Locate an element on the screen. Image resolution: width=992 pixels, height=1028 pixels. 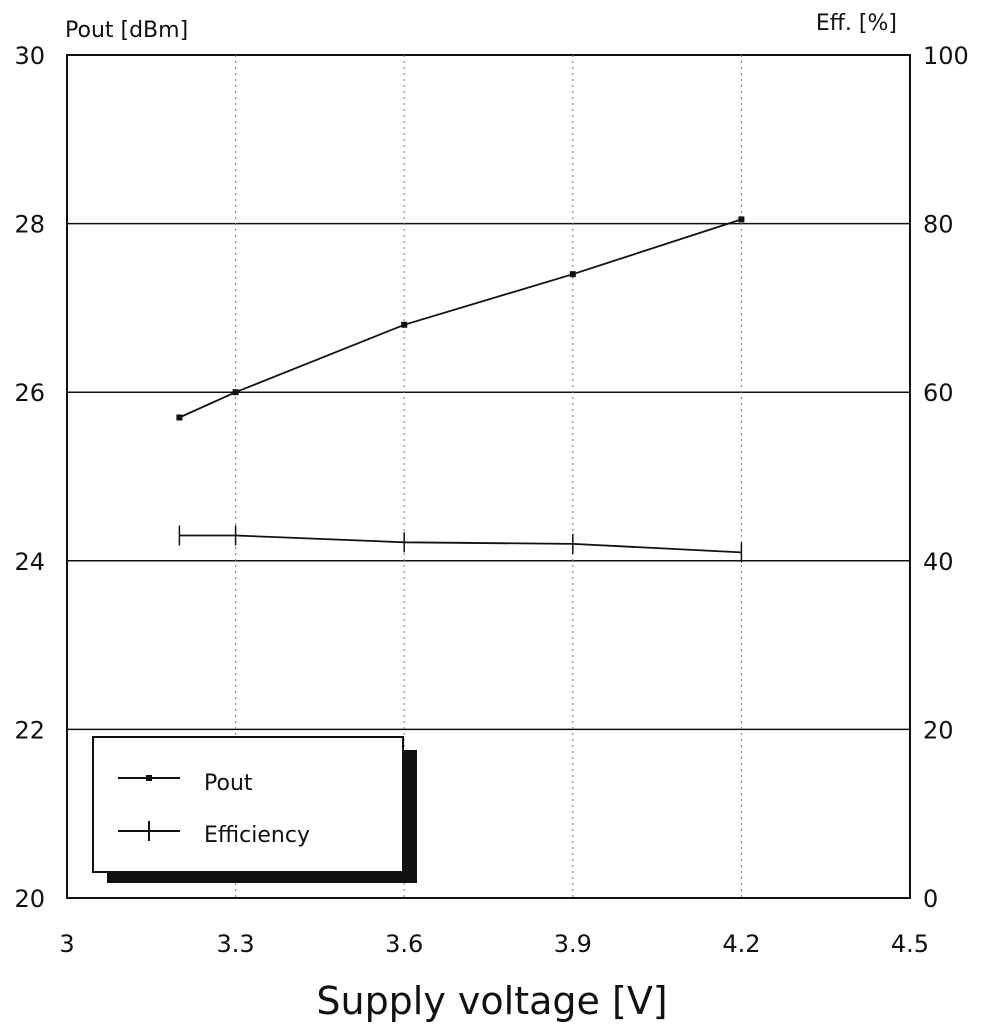
y-axis-right-title: Eff. [%] is located at coordinates (856, 23).